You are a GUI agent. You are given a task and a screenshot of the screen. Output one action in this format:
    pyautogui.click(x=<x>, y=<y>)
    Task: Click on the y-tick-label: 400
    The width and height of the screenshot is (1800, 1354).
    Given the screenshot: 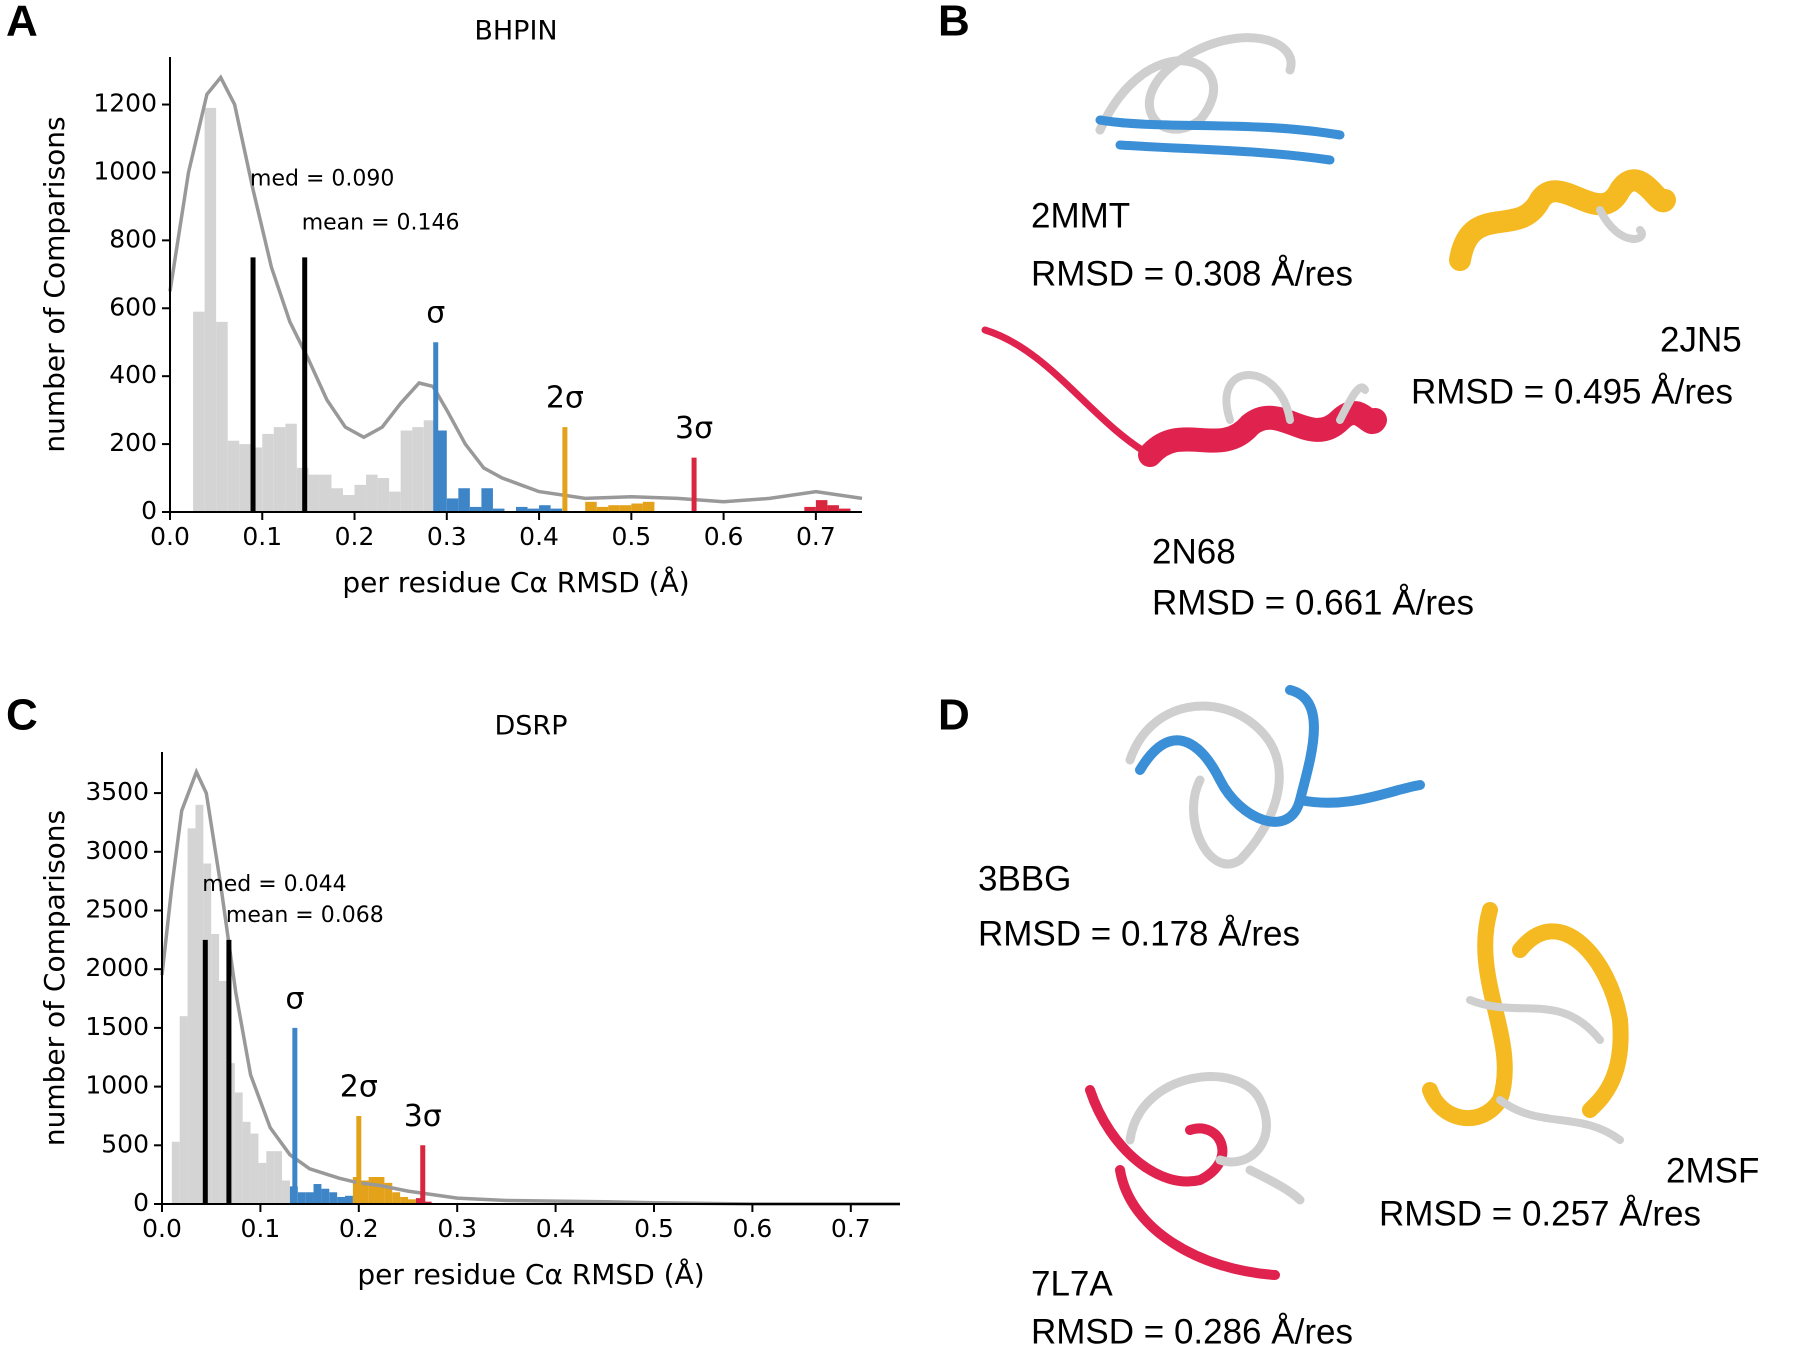 What is the action you would take?
    pyautogui.click(x=133, y=374)
    